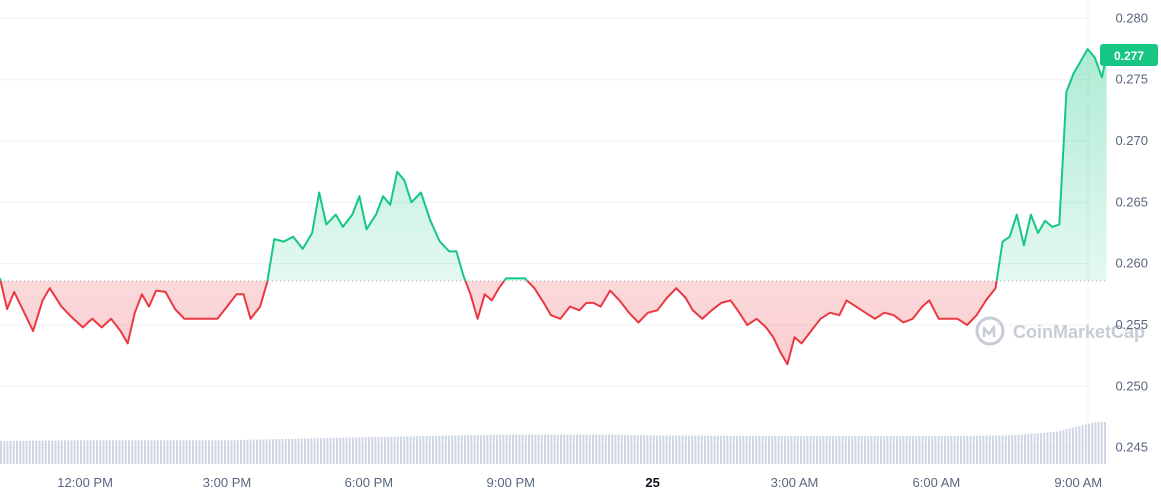  Describe the element at coordinates (369, 482) in the screenshot. I see `x-tick-label: 6:00 PM` at that location.